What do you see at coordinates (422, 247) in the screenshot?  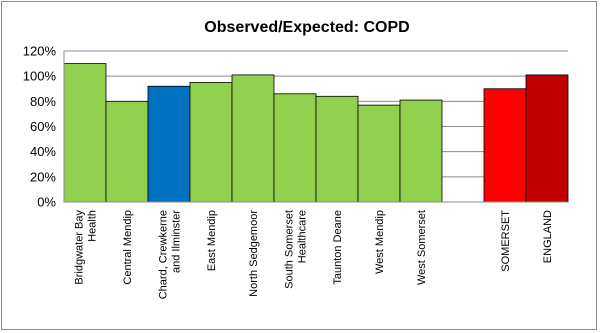 I see `category-label: West Somerset` at bounding box center [422, 247].